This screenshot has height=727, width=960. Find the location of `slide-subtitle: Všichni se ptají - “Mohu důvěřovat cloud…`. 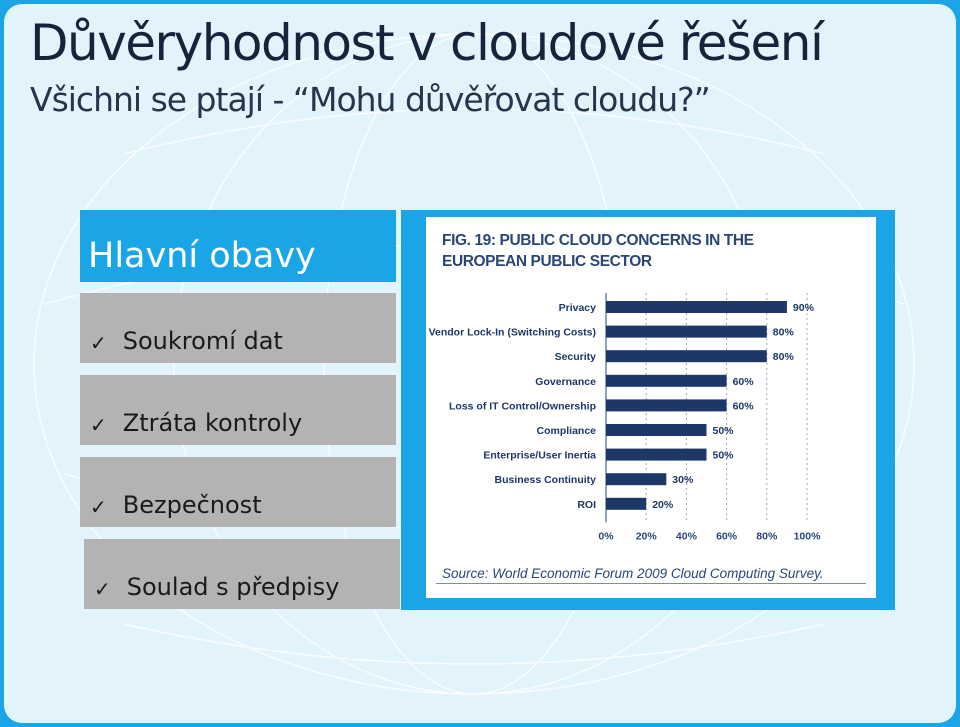

slide-subtitle: Všichni se ptají - “Mohu důvěřovat cloud… is located at coordinates (370, 99).